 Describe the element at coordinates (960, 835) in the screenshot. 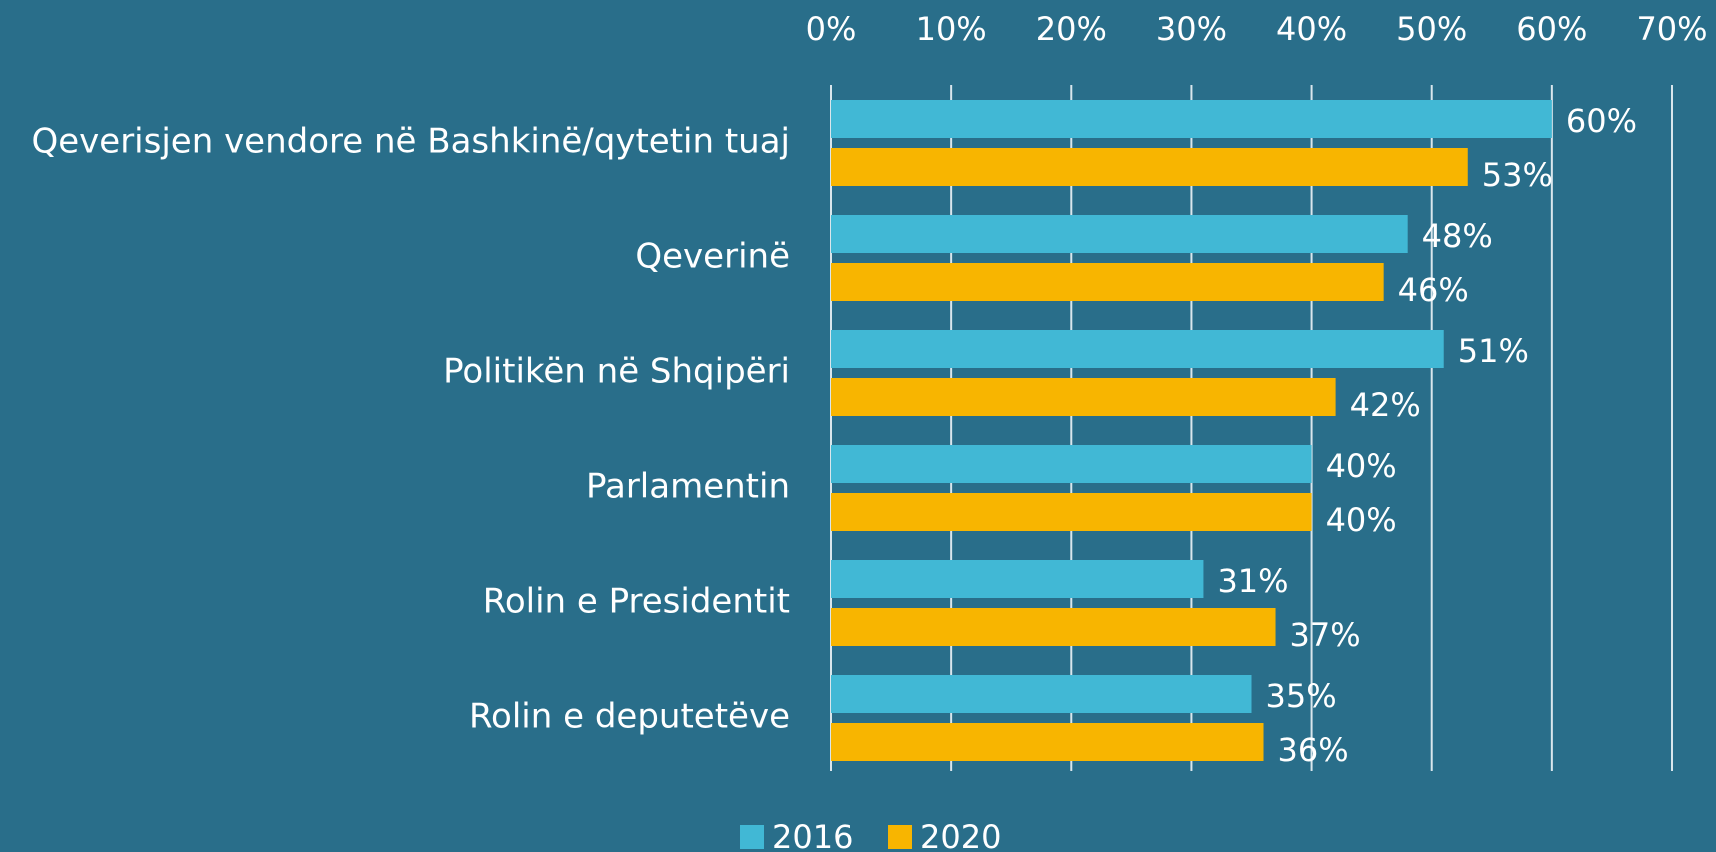

I see `legend-label: 2020` at that location.